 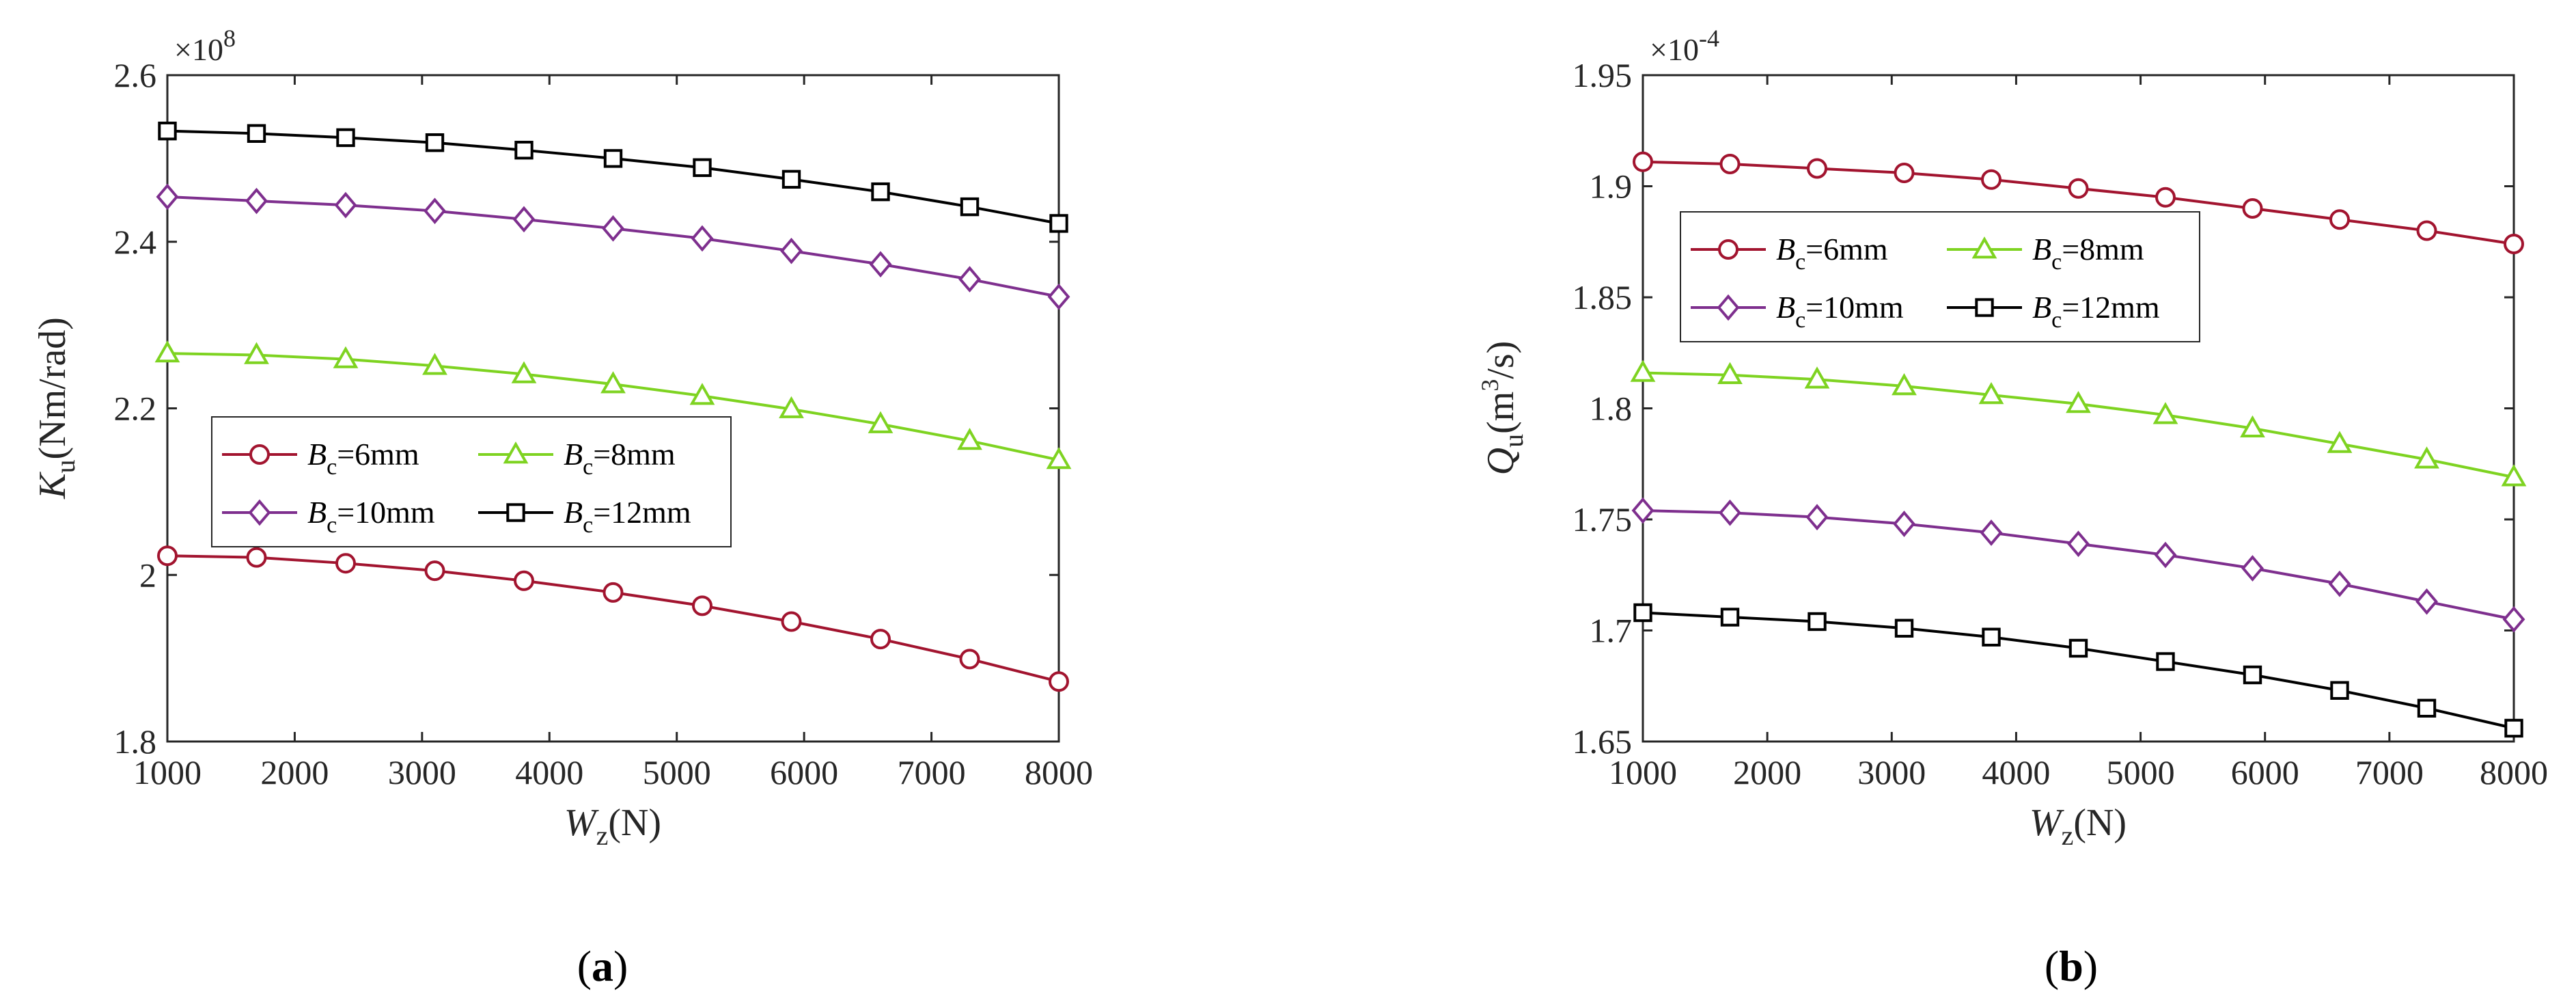 I want to click on y-tick-label-a-4: 2.6, so click(x=135, y=75).